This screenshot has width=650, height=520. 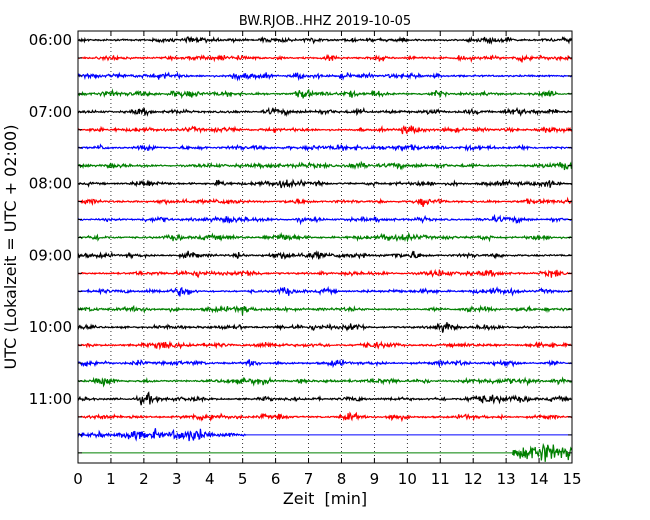 I want to click on y-tick-label: 11:00, so click(x=50, y=399).